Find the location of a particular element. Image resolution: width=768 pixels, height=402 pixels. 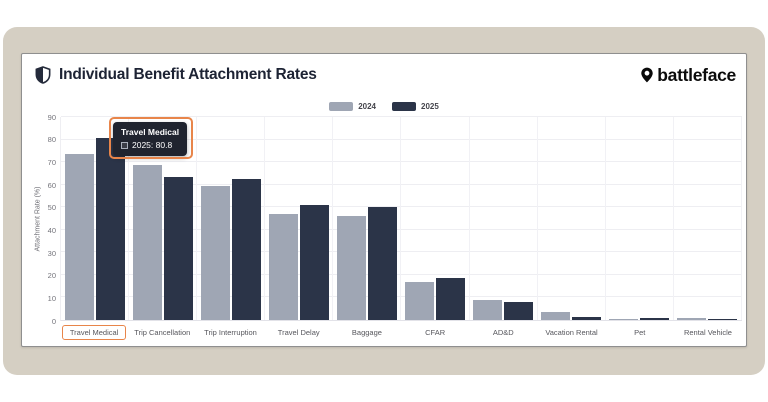

x-label-text: AD&D is located at coordinates (503, 332).